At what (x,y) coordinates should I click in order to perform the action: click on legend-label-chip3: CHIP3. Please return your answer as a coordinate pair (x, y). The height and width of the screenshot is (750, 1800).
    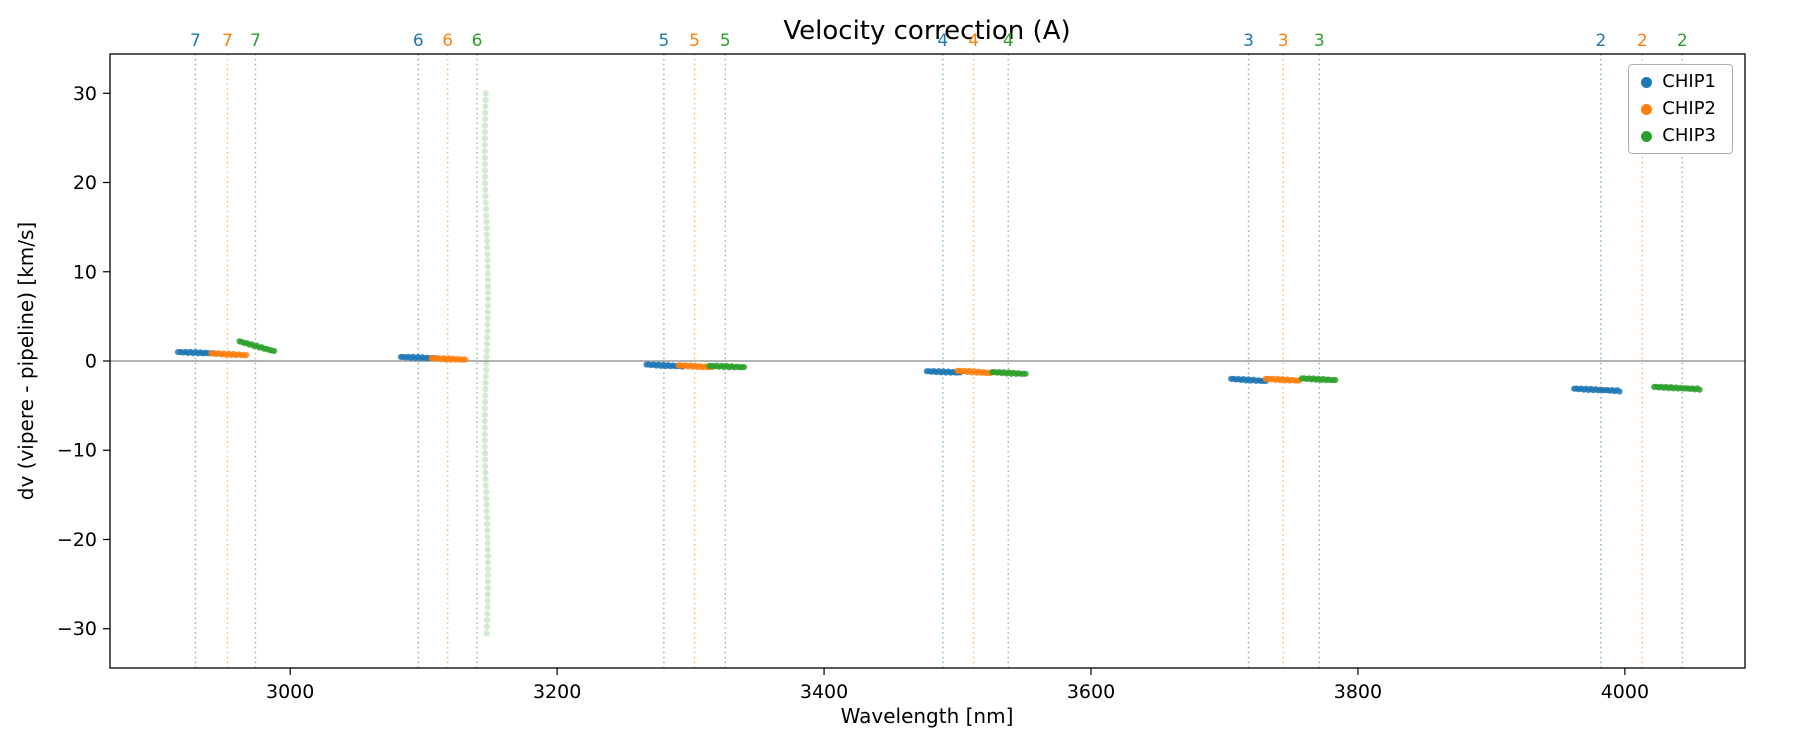
    Looking at the image, I should click on (1689, 135).